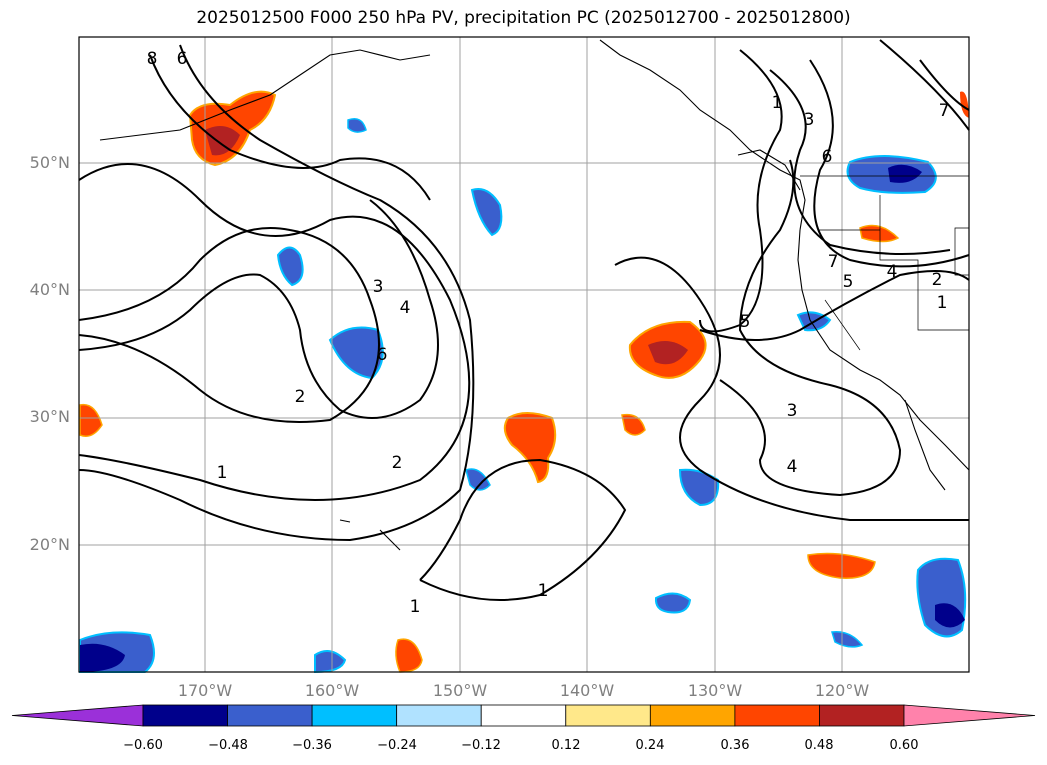 Image resolution: width=1047 pixels, height=765 pixels. Describe the element at coordinates (587, 690) in the screenshot. I see `lon-label-140w: 140°W` at that location.